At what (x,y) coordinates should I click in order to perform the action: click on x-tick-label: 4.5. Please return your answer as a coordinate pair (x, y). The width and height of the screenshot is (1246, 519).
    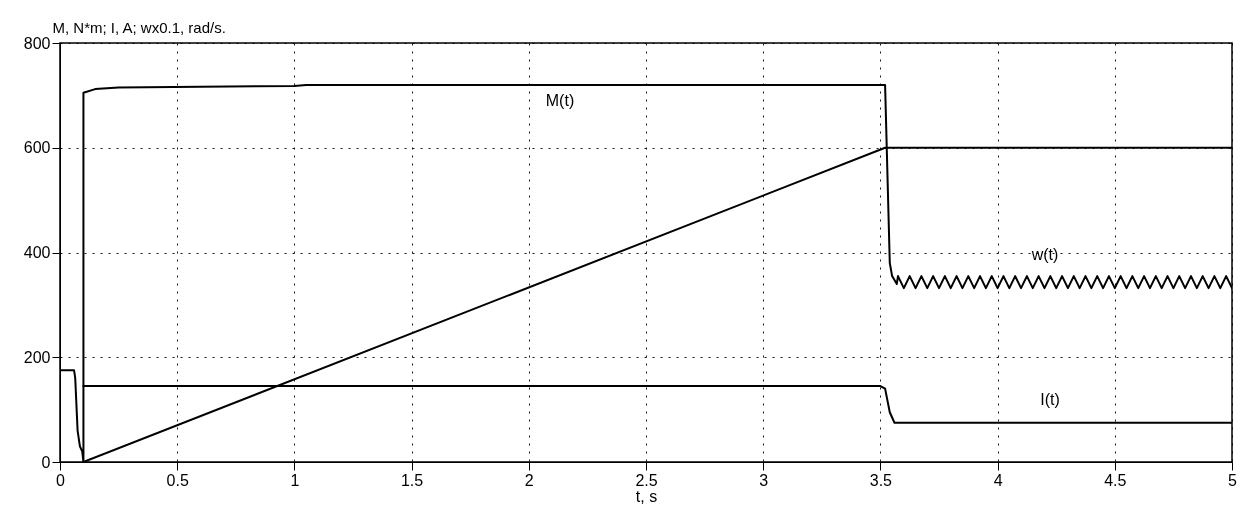
    Looking at the image, I should click on (1115, 480).